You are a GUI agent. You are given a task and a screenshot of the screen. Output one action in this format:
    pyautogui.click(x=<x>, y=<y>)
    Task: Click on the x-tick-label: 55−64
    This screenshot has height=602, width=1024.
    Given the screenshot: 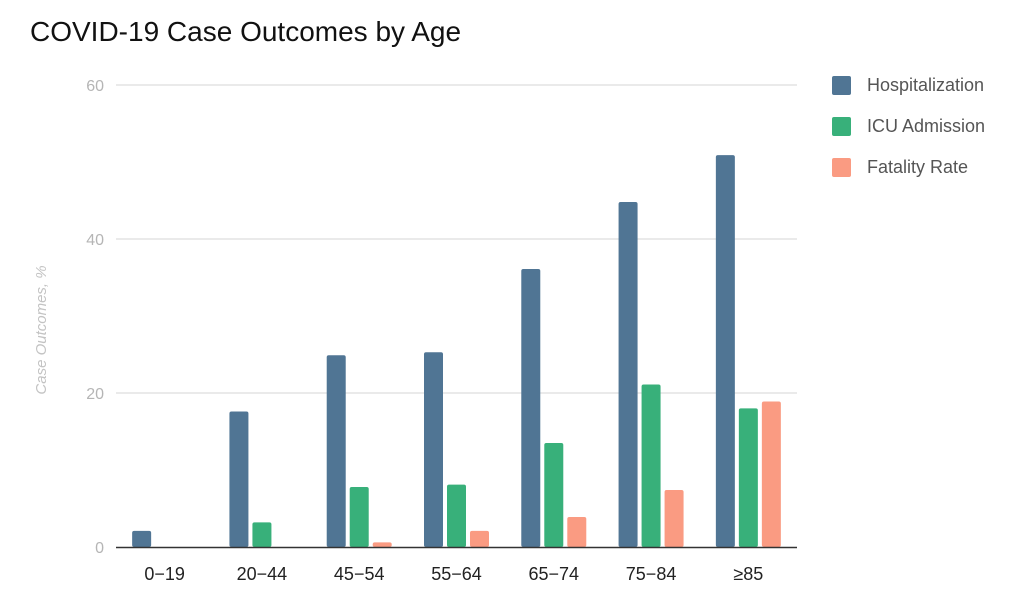 What is the action you would take?
    pyautogui.click(x=456, y=574)
    